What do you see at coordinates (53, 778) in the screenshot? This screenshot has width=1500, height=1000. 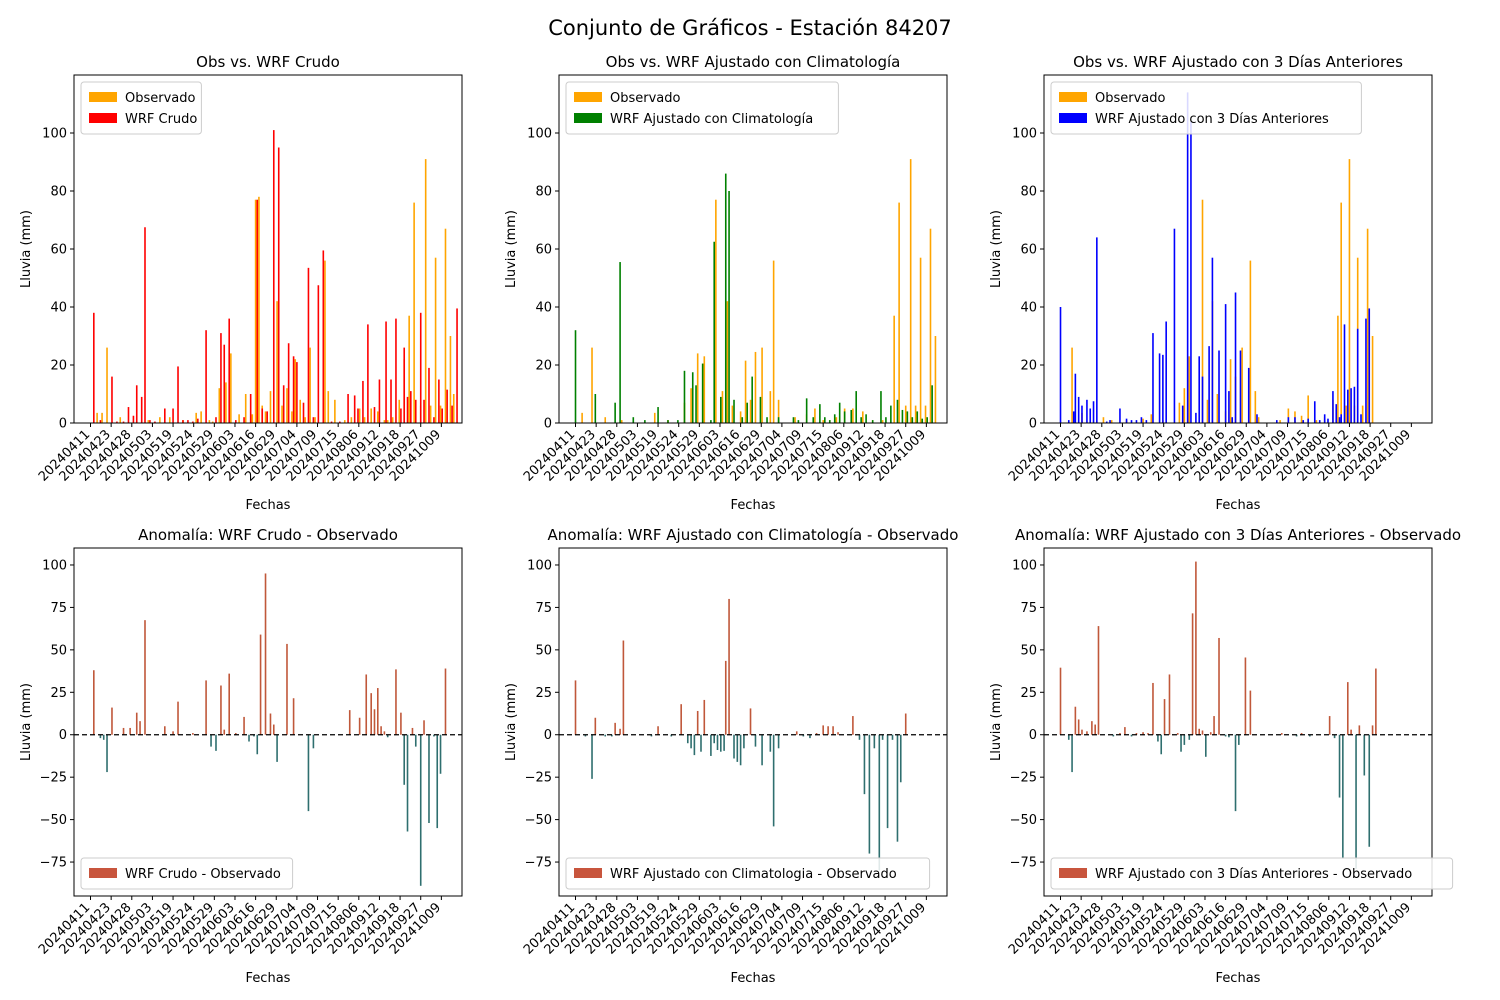 I see `y-tick-label: −25` at bounding box center [53, 778].